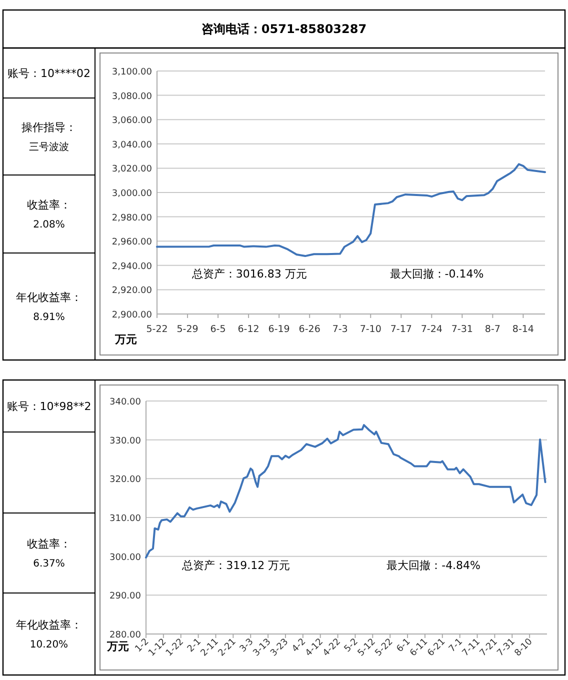 This screenshot has width=568, height=680. What do you see at coordinates (126, 597) in the screenshot?
I see `y-tick-label: 290.00` at bounding box center [126, 597].